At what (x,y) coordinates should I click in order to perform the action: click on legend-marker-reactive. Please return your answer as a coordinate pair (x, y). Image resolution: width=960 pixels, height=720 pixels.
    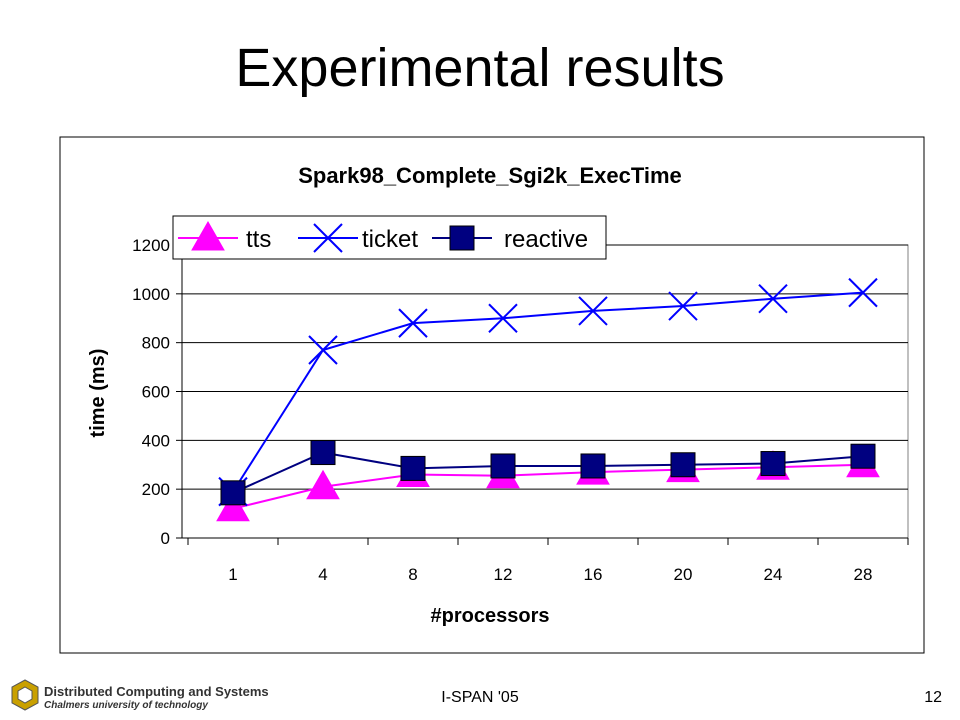
    Looking at the image, I should click on (462, 238).